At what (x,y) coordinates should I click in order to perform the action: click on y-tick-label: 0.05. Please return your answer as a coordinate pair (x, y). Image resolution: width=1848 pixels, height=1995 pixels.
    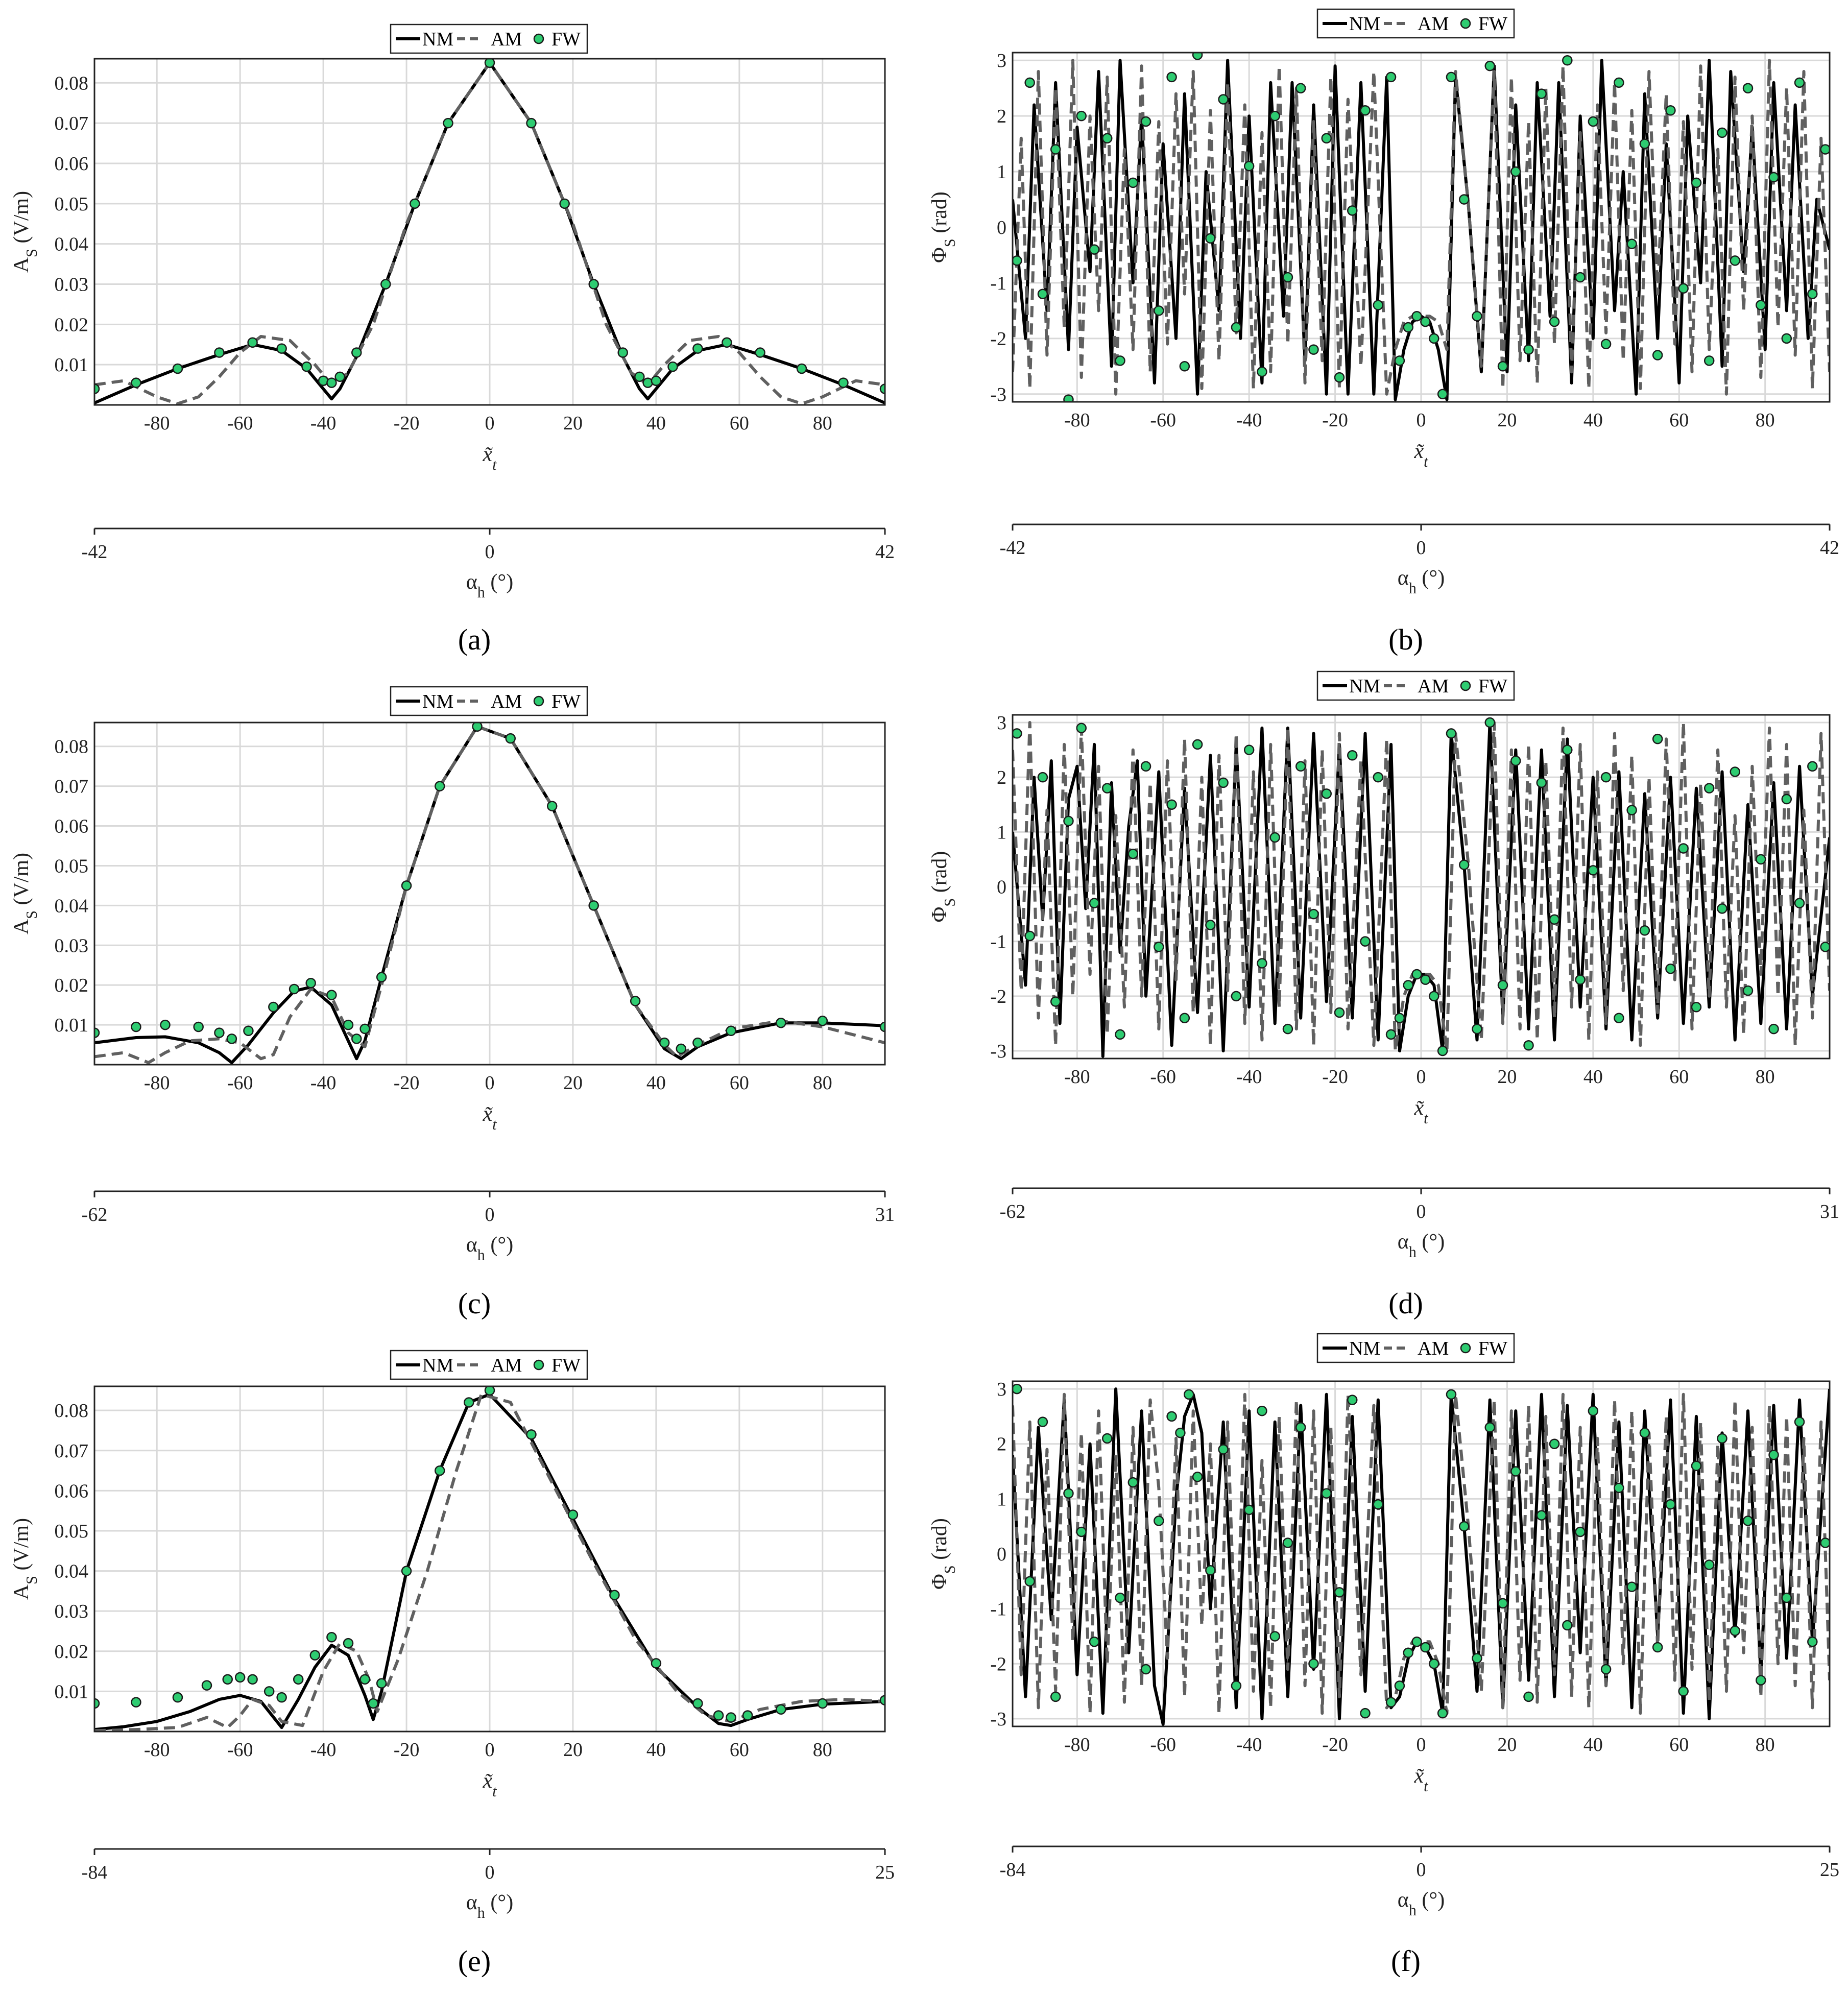
    Looking at the image, I should click on (72, 866).